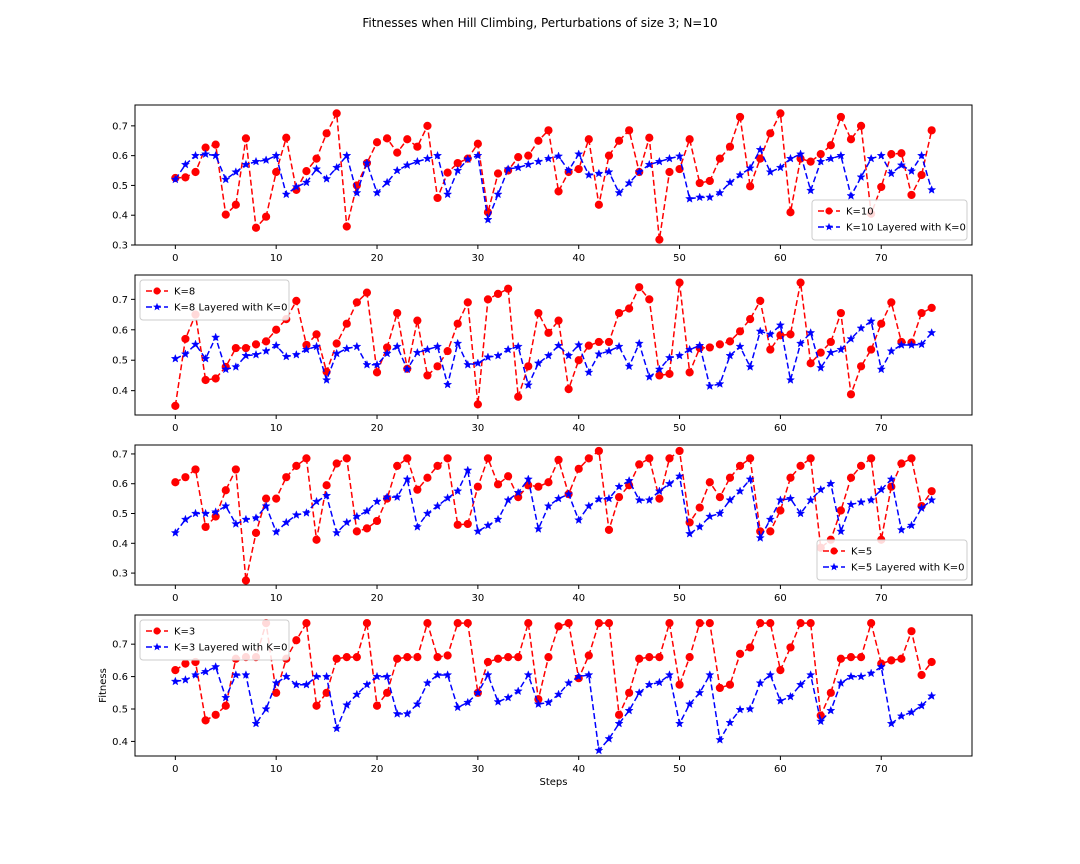  Describe the element at coordinates (478, 769) in the screenshot. I see `x-tick-label: 30` at that location.